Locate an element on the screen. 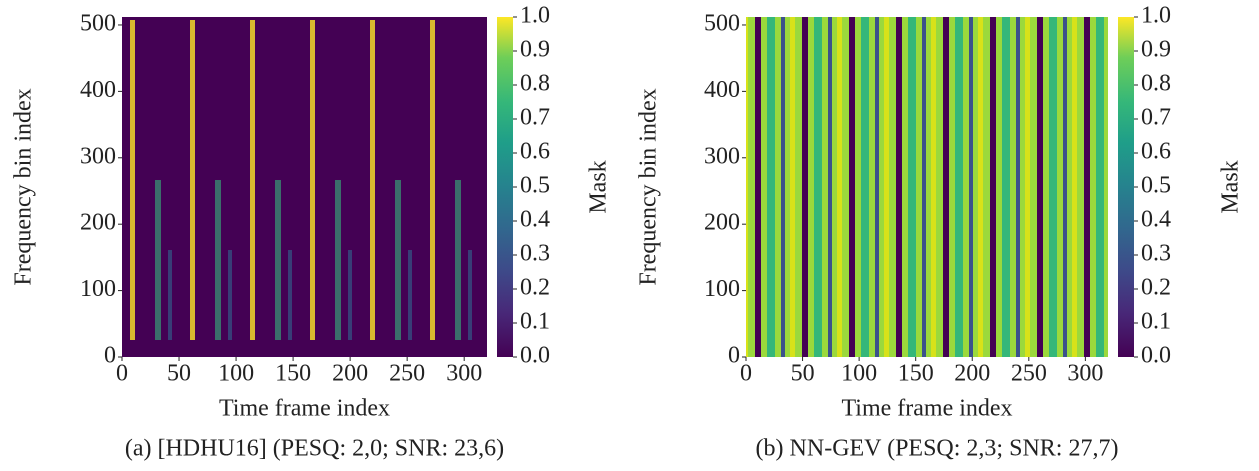 This screenshot has height=471, width=1259. caption: (a) [HDHU16] (PESQ: 2,0; SNR: 23,6) is located at coordinates (314, 449).